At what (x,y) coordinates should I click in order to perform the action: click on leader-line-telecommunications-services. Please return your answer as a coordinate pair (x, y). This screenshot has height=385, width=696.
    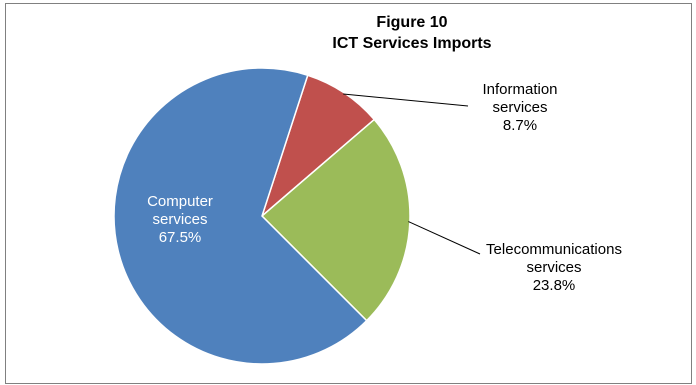
    Looking at the image, I should click on (444, 238).